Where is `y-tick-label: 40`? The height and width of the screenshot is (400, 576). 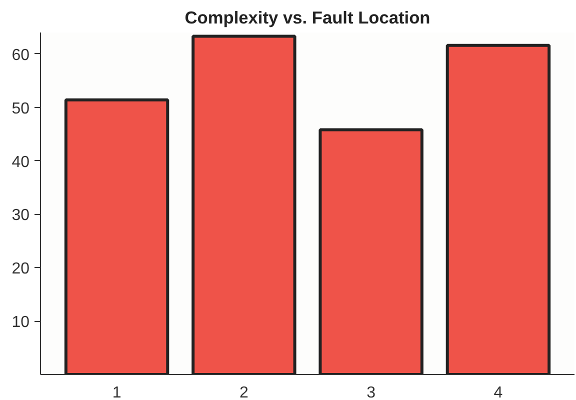
y-tick-label: 40 is located at coordinates (21, 162).